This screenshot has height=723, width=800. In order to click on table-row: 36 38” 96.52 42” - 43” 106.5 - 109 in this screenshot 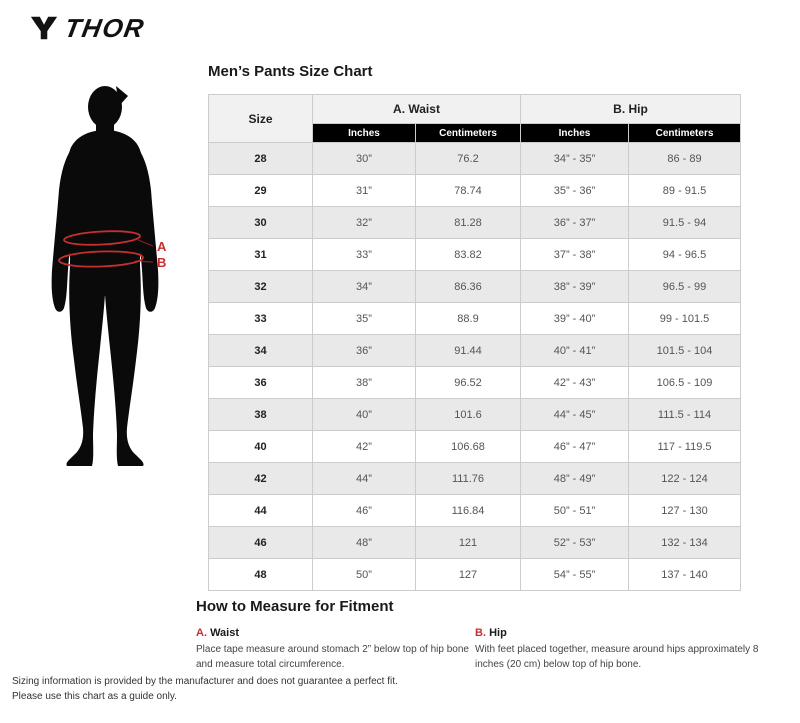, I will do `click(475, 382)`.